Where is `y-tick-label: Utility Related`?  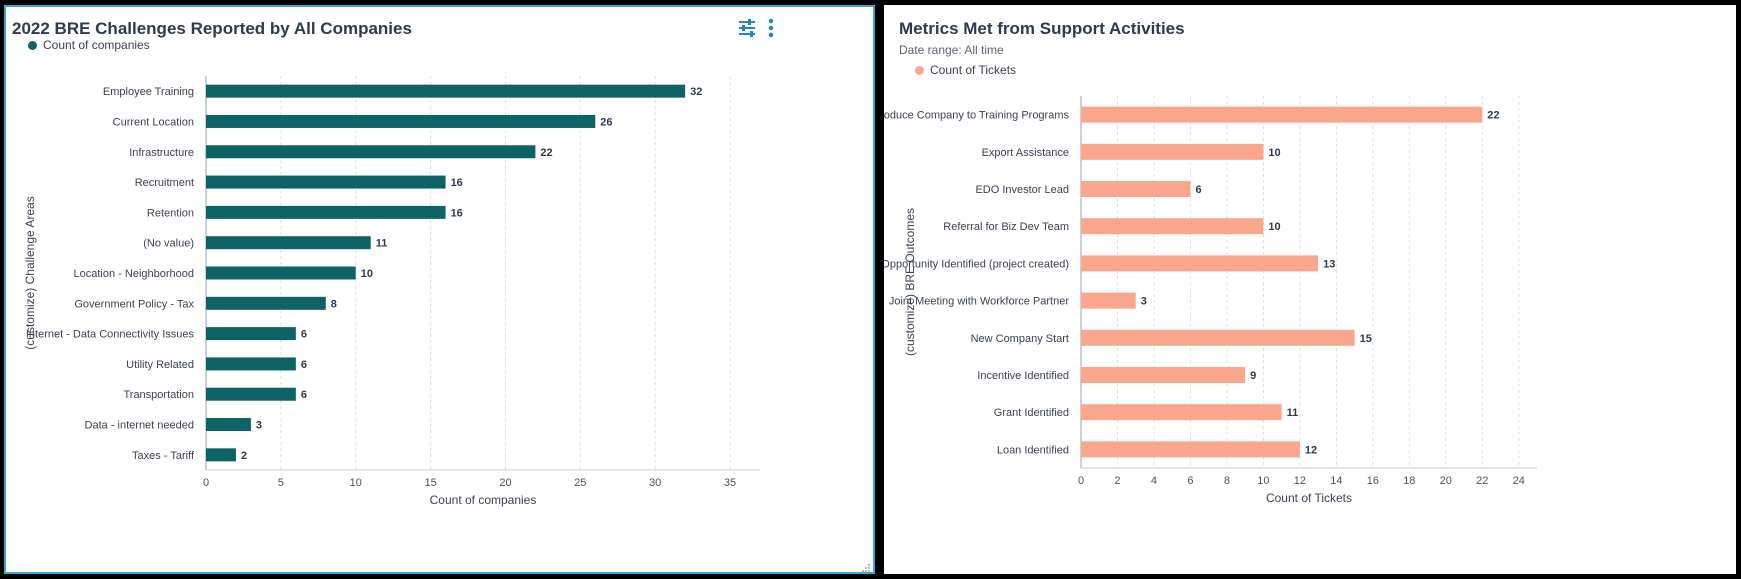
y-tick-label: Utility Related is located at coordinates (160, 365).